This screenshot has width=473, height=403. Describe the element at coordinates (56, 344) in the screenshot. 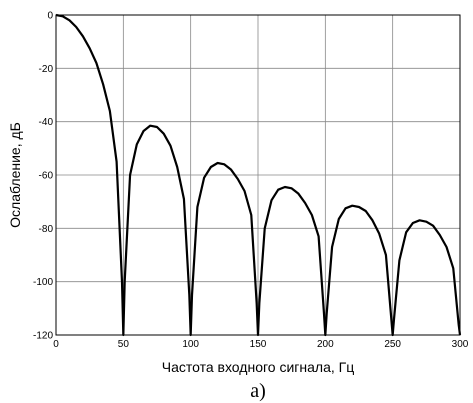

I see `x-tick-label: 0` at that location.